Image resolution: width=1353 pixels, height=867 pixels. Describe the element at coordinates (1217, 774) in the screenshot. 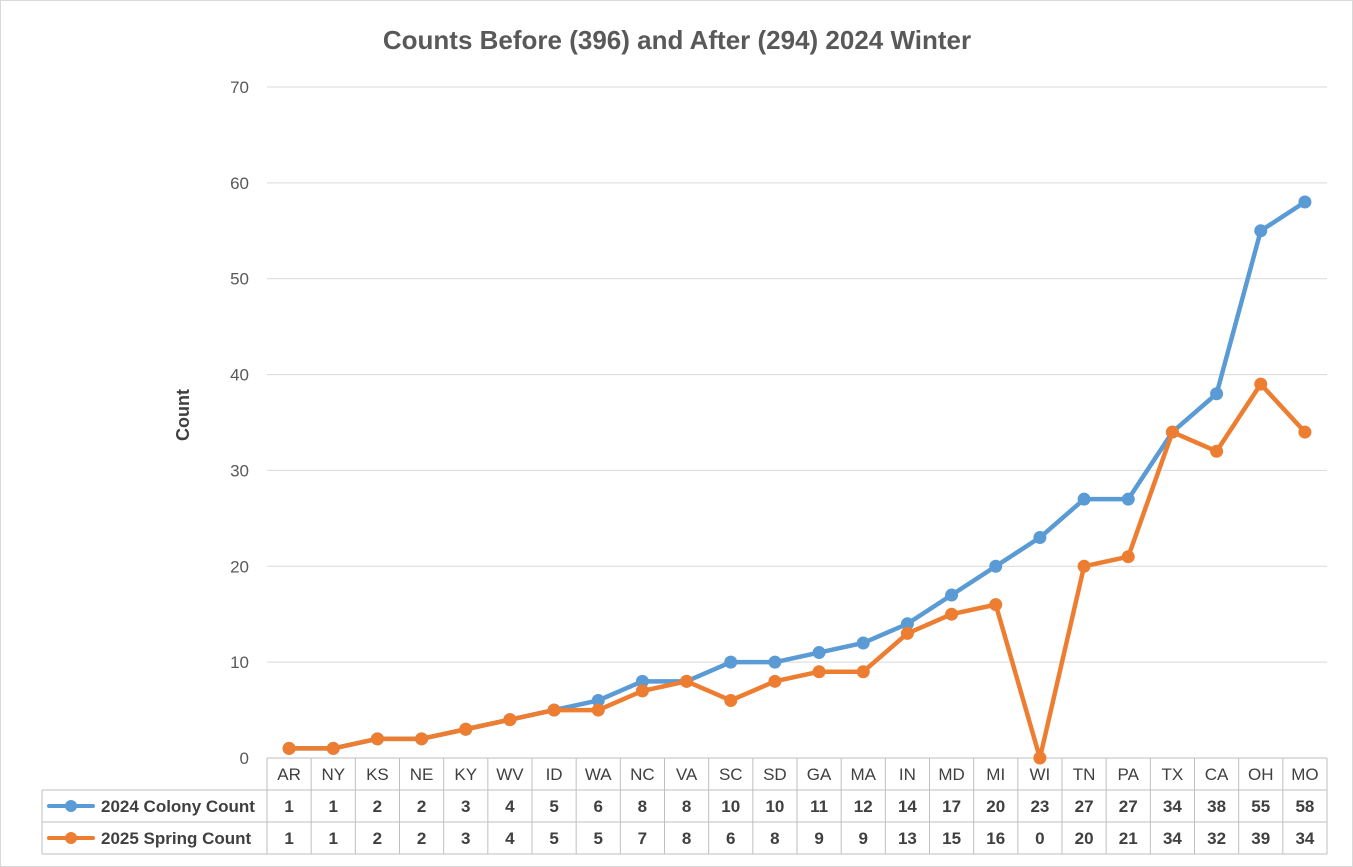

I see `category-label: CA` at that location.